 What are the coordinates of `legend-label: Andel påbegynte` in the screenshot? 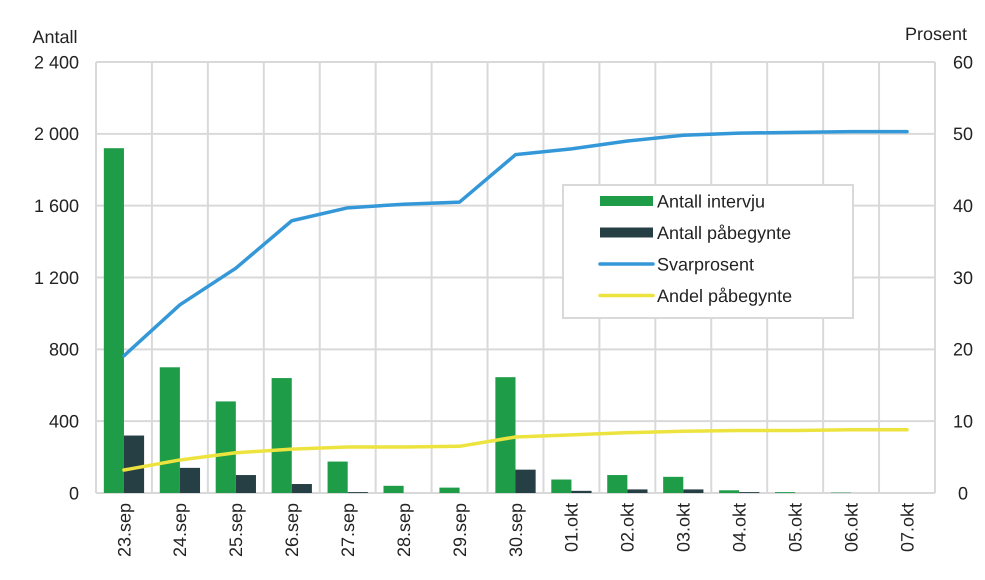 It's located at (724, 296).